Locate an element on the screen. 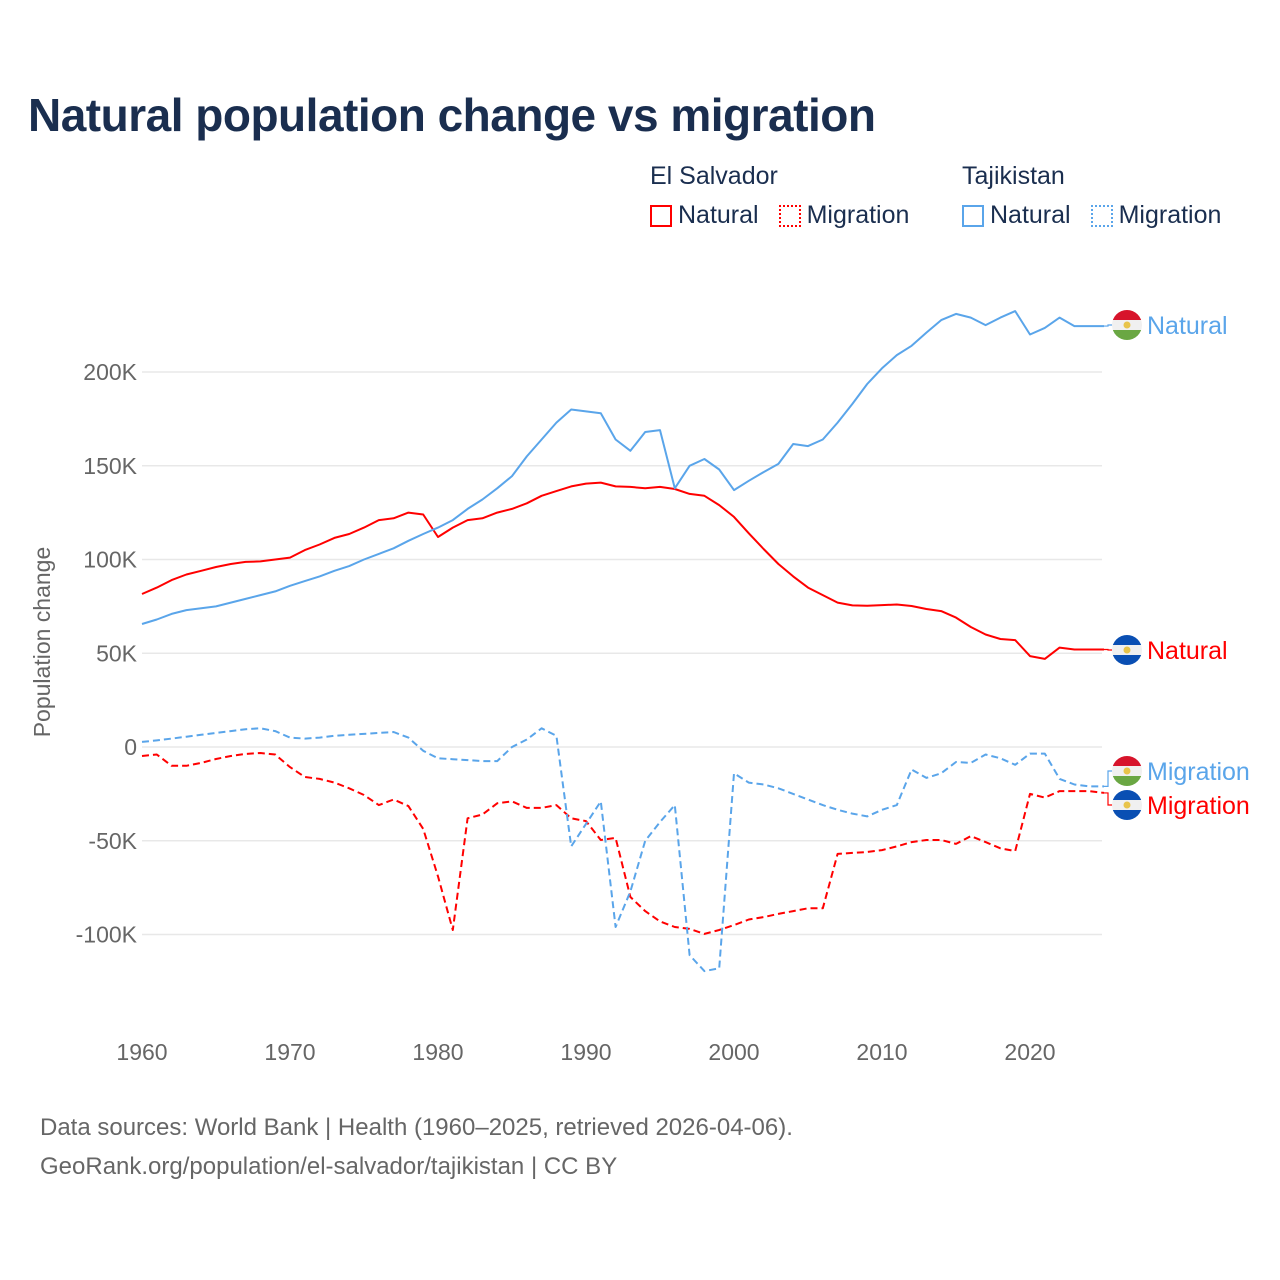 This screenshot has width=1280, height=1280. series-line-el-salvador-natural is located at coordinates (622, 570).